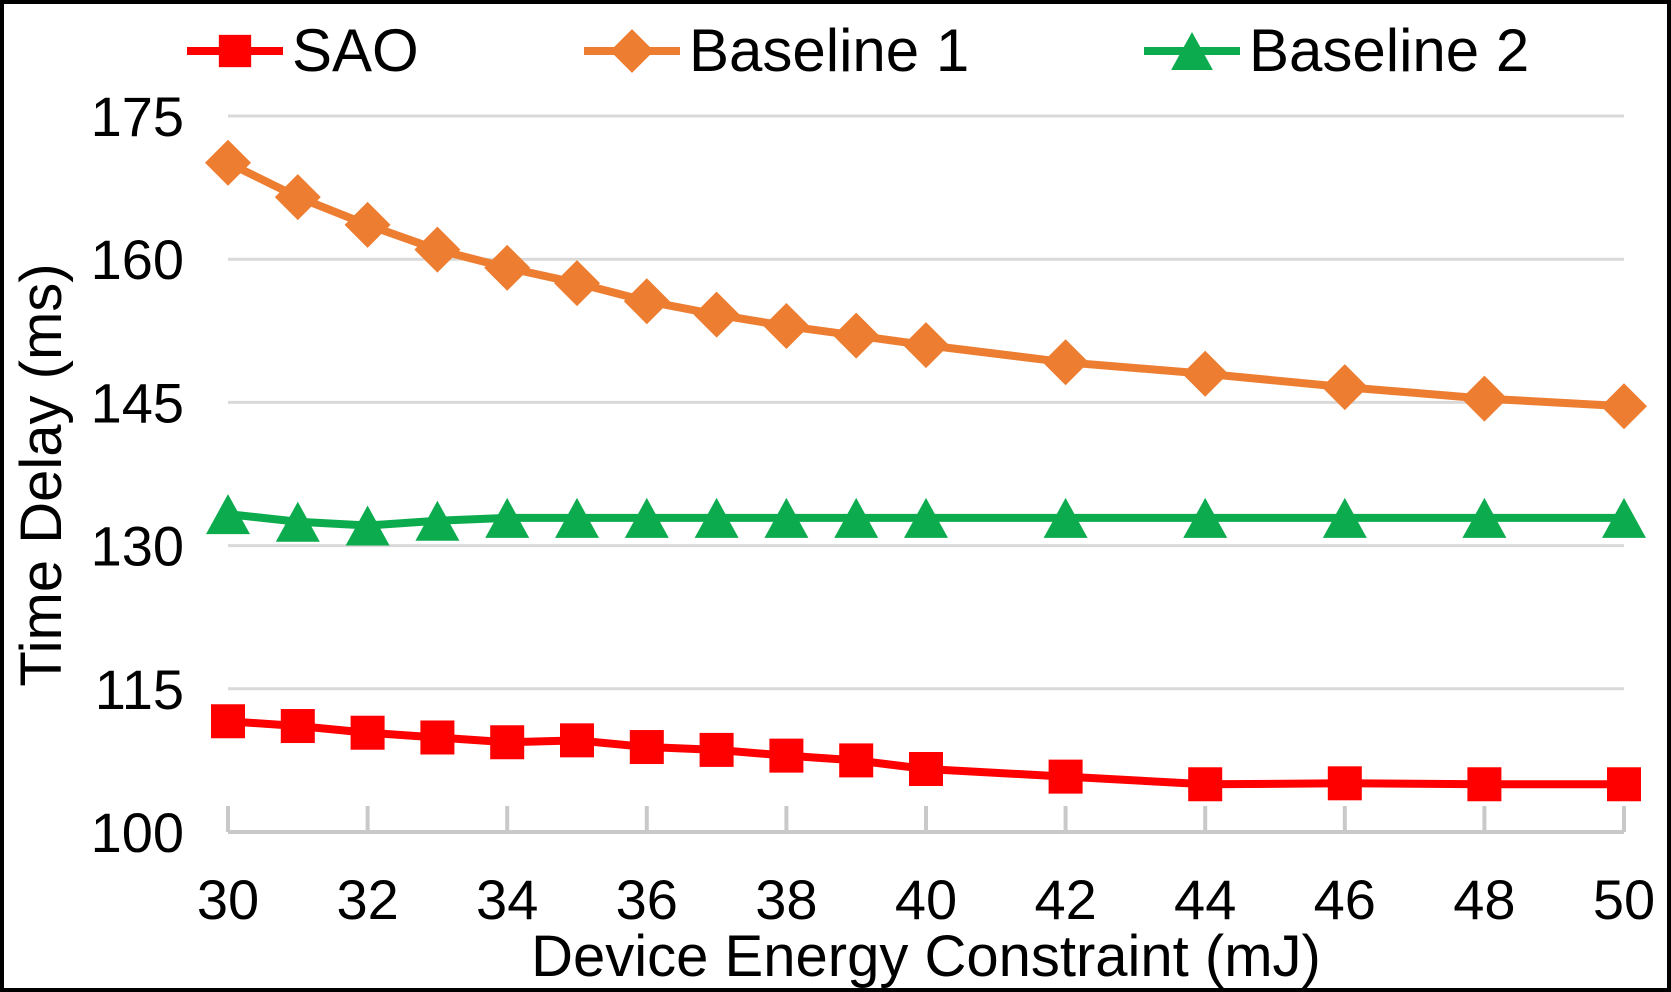  What do you see at coordinates (367, 899) in the screenshot?
I see `x-tick-label: 32` at bounding box center [367, 899].